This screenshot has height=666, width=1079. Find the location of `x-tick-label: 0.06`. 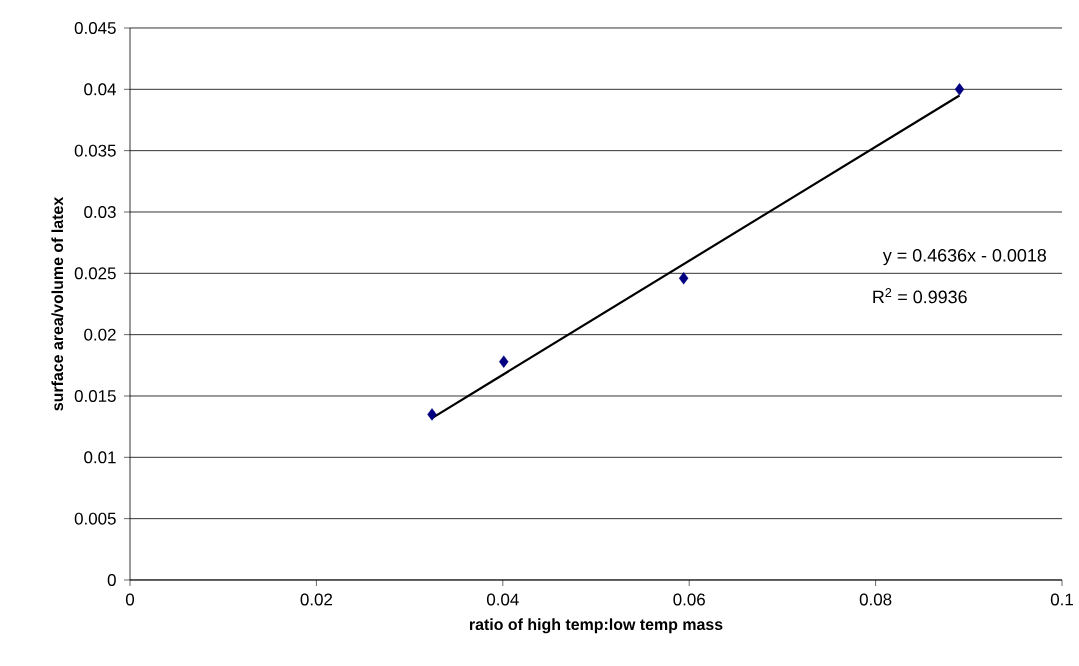

x-tick-label: 0.06 is located at coordinates (689, 599).